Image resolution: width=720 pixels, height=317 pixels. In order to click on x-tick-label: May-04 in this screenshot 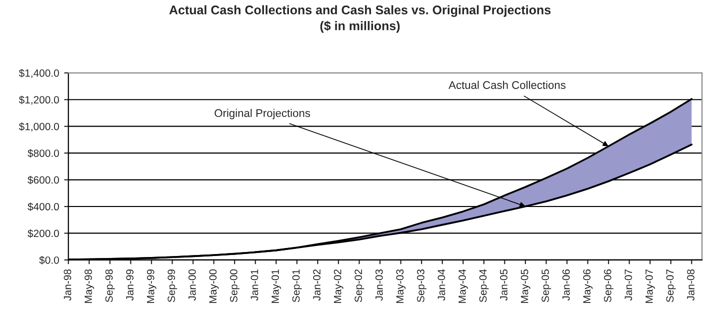, I will do `click(463, 286)`.